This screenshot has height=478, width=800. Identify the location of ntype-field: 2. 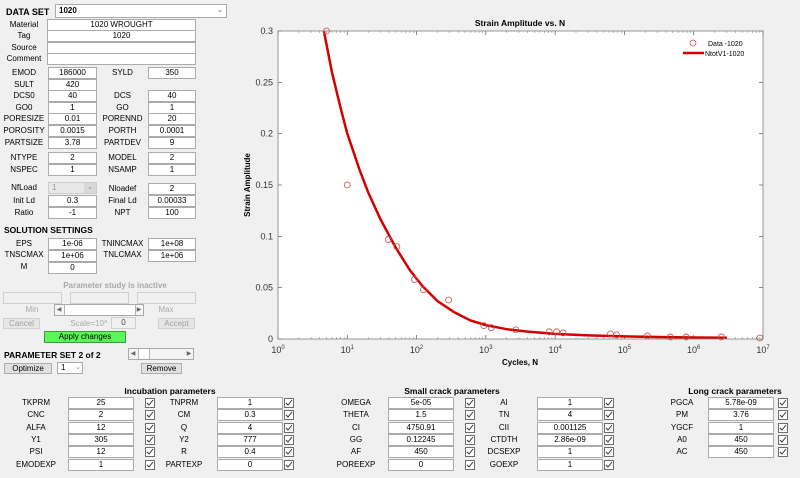
(72, 158).